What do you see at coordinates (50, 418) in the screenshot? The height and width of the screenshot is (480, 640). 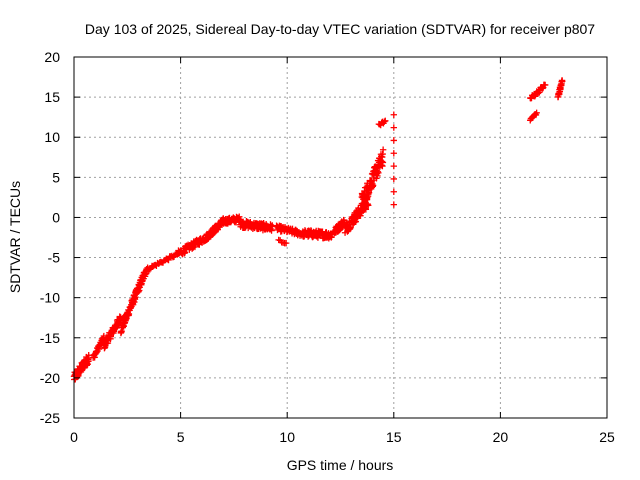 I see `y-tick-label: -25` at bounding box center [50, 418].